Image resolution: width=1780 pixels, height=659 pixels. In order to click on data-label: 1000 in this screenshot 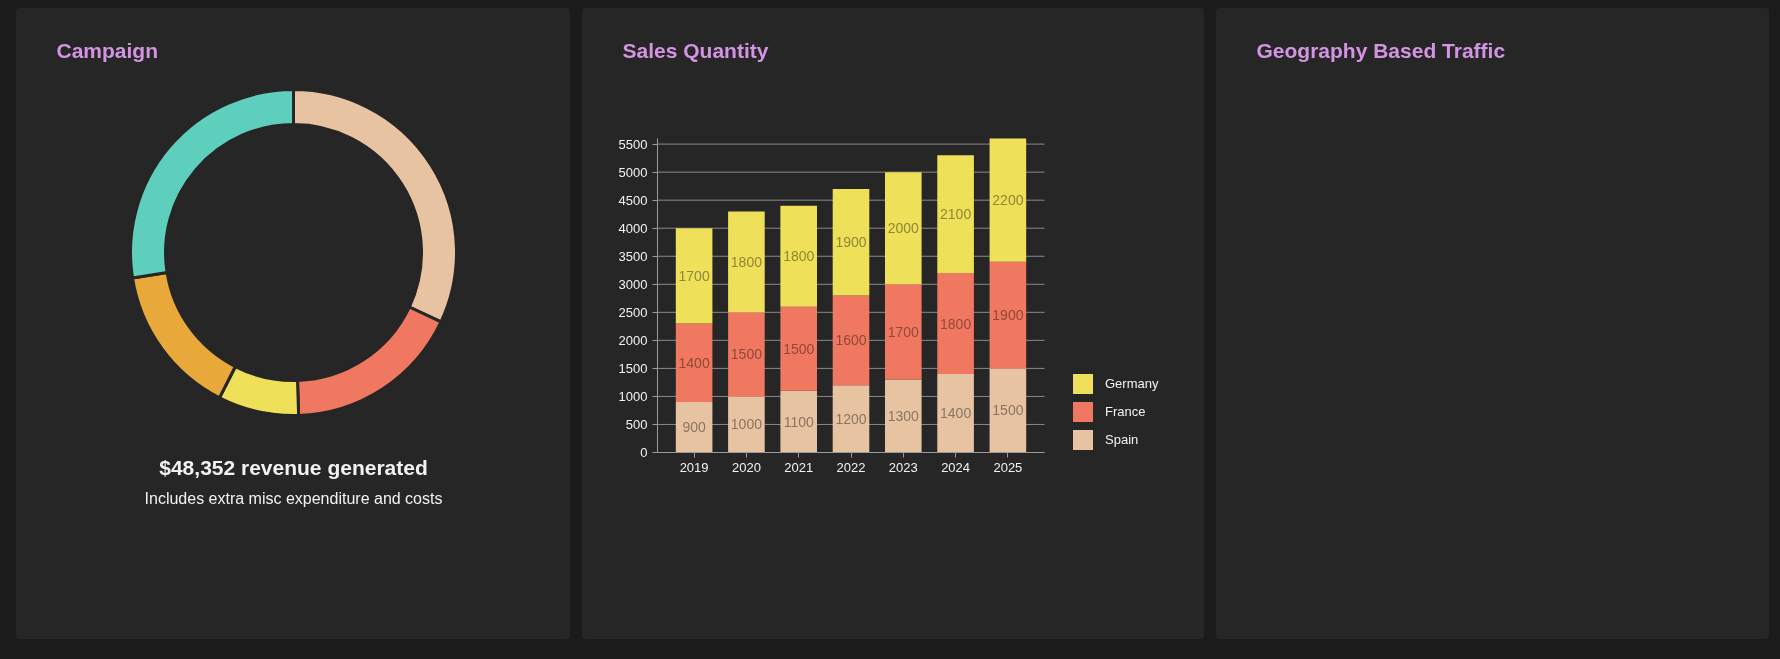, I will do `click(746, 424)`.